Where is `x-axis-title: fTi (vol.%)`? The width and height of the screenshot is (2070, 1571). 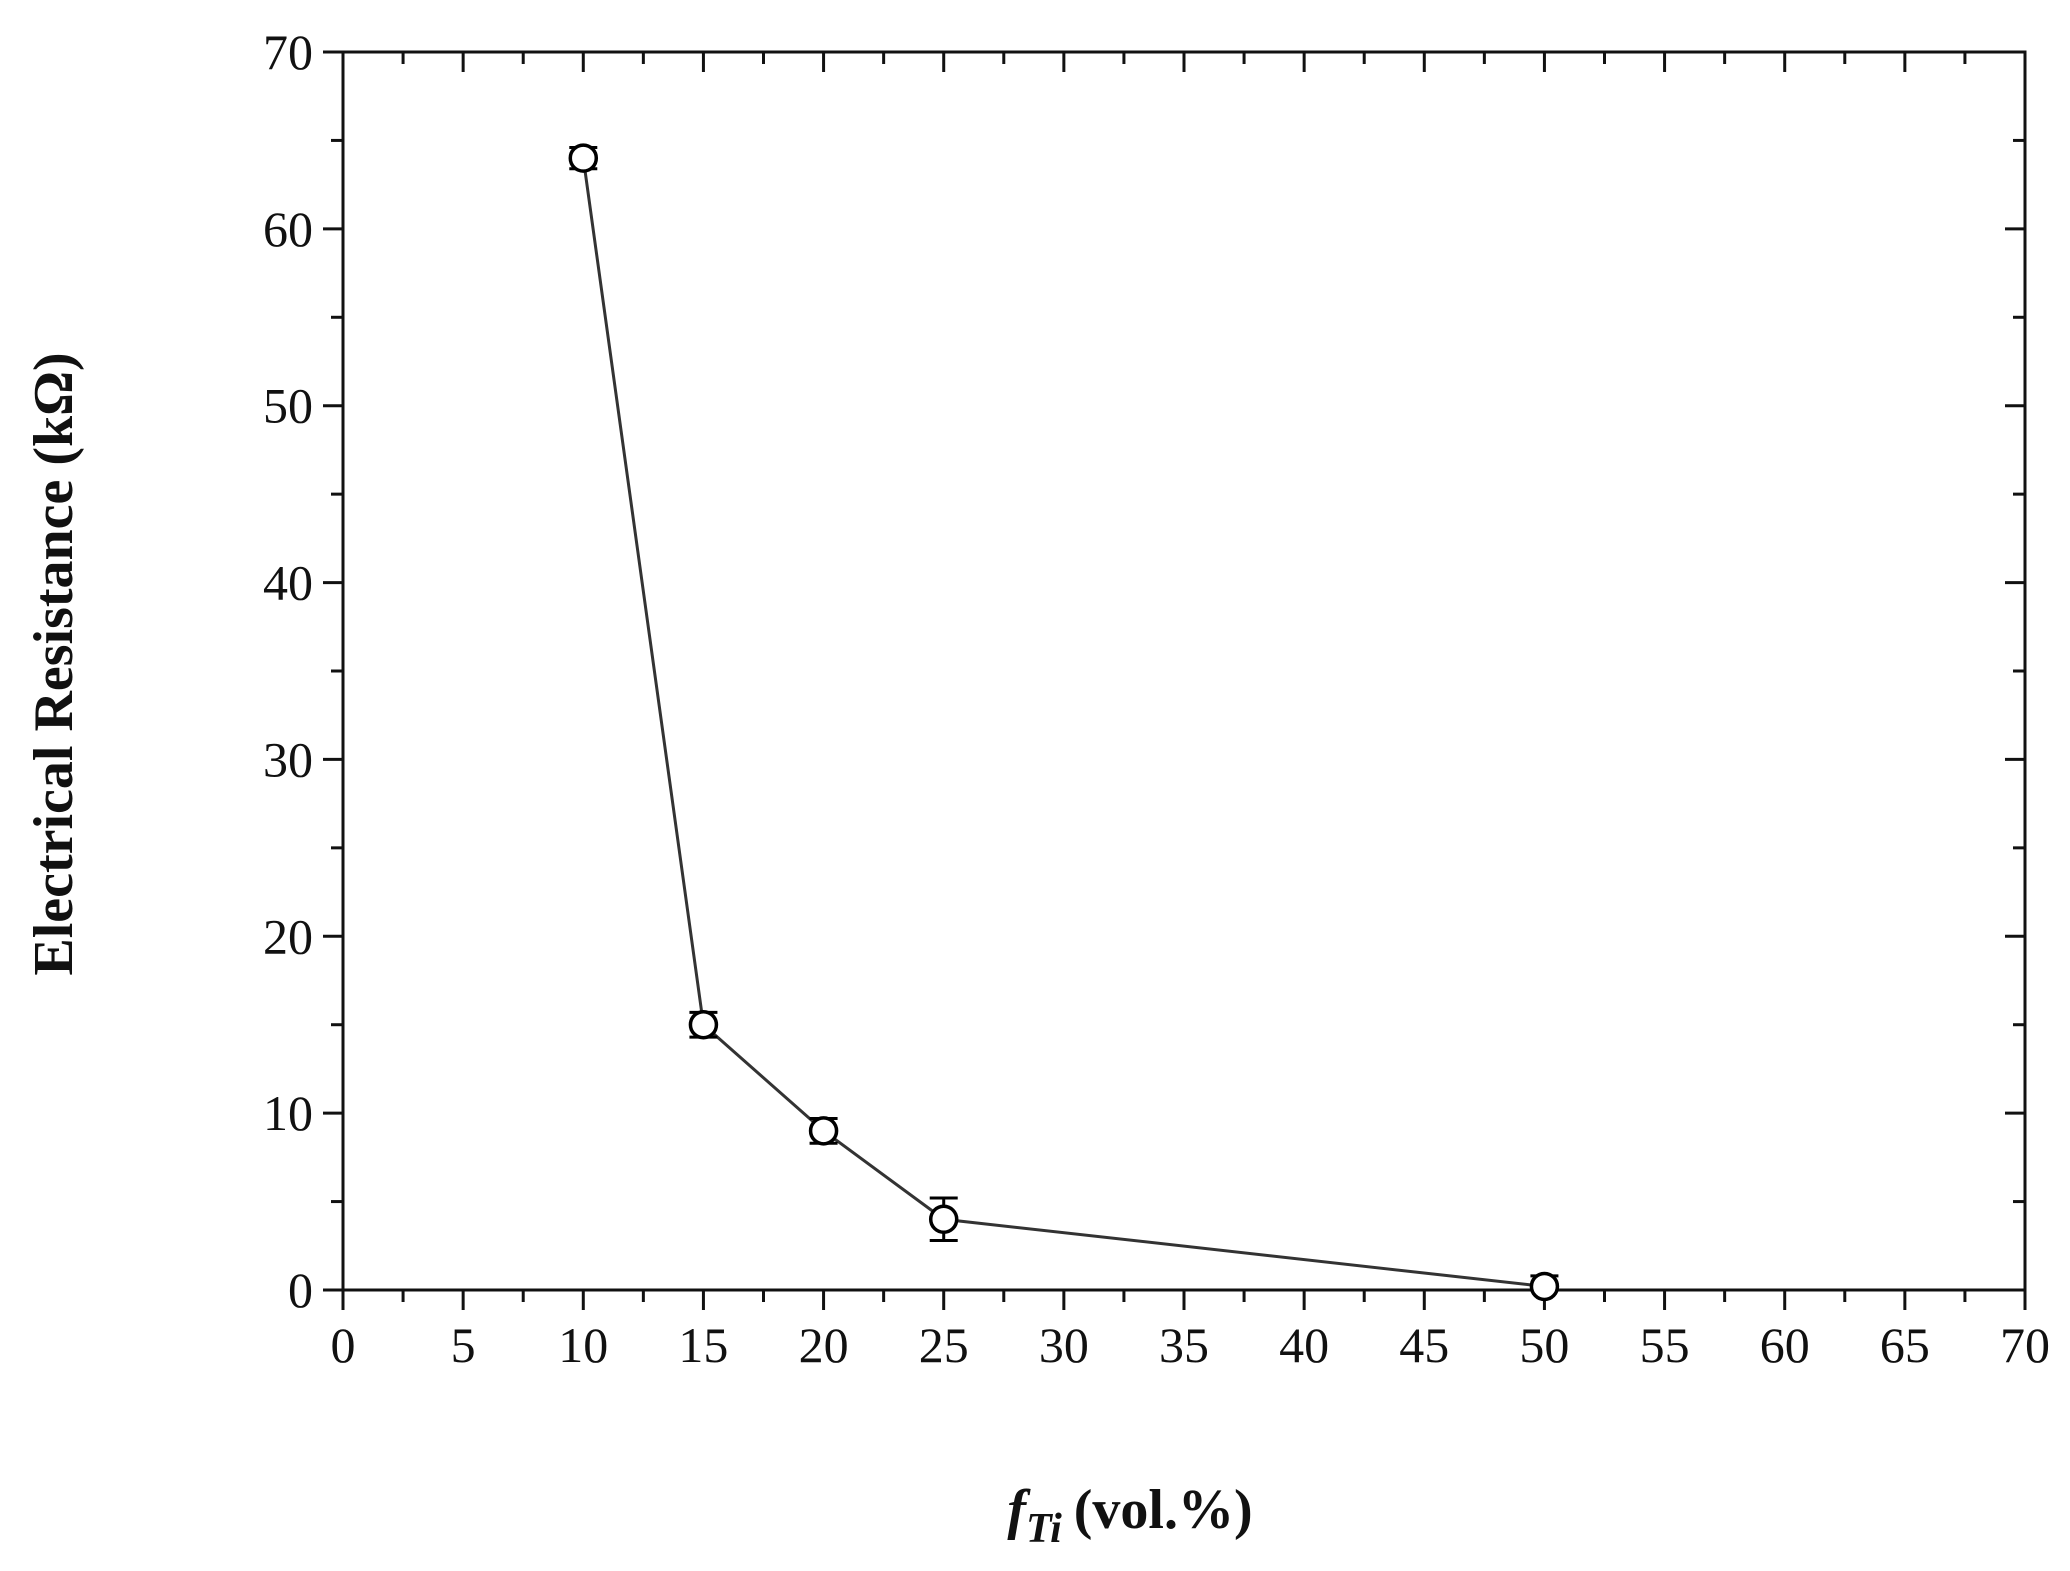
x-axis-title: fTi (vol.%) is located at coordinates (1129, 1515).